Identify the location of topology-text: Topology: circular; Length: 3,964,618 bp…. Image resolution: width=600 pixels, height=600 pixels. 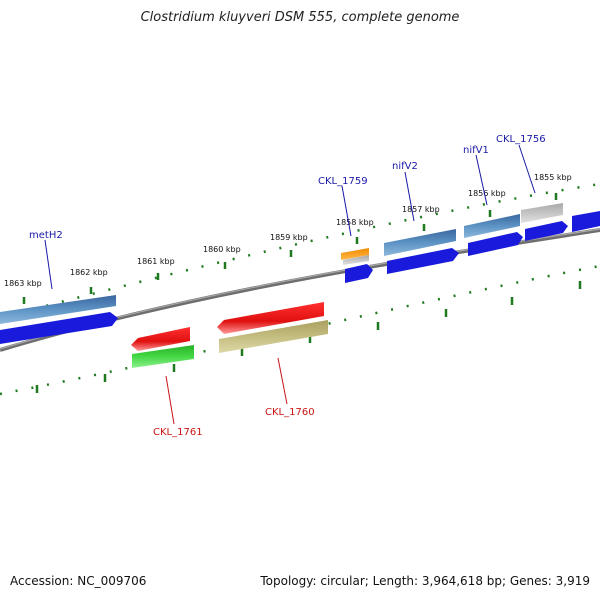
(425, 581).